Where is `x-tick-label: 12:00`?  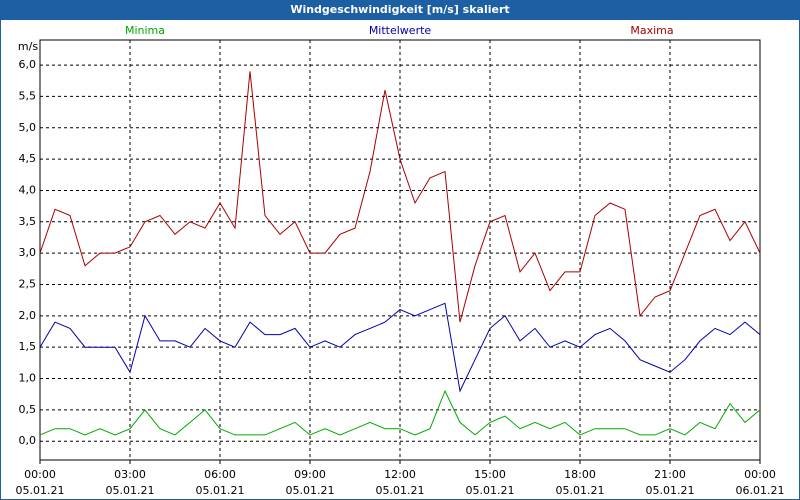
x-tick-label: 12:00 is located at coordinates (400, 474).